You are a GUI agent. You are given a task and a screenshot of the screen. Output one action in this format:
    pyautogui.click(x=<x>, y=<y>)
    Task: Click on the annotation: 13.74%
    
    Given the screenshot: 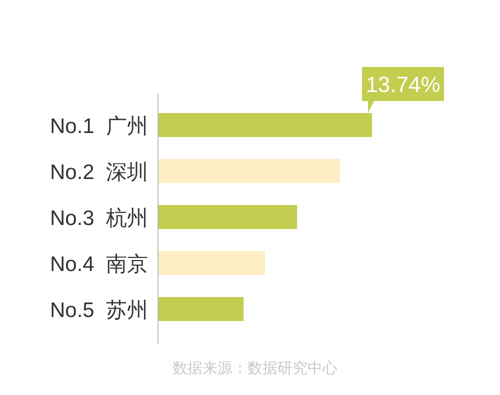 What is the action you would take?
    pyautogui.click(x=403, y=84)
    